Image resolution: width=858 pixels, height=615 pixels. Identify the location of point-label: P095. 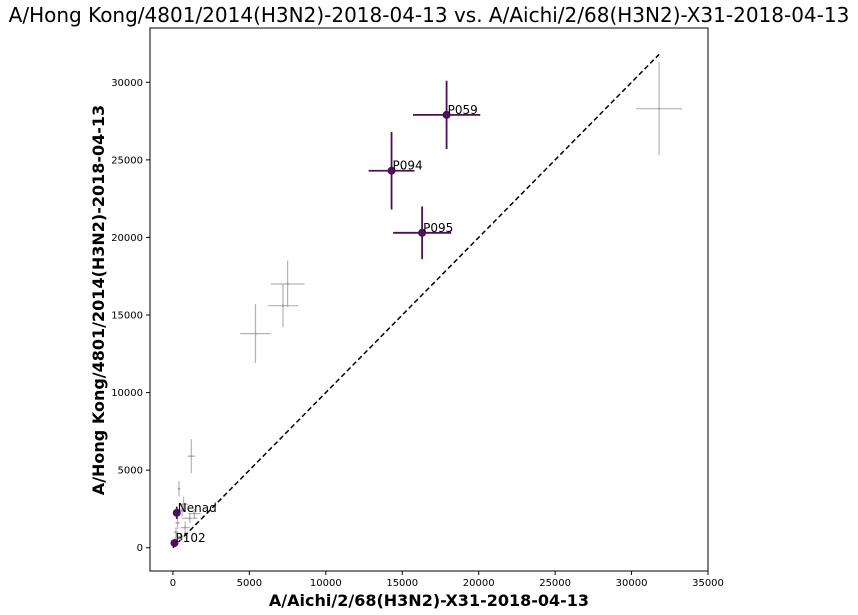
(438, 228).